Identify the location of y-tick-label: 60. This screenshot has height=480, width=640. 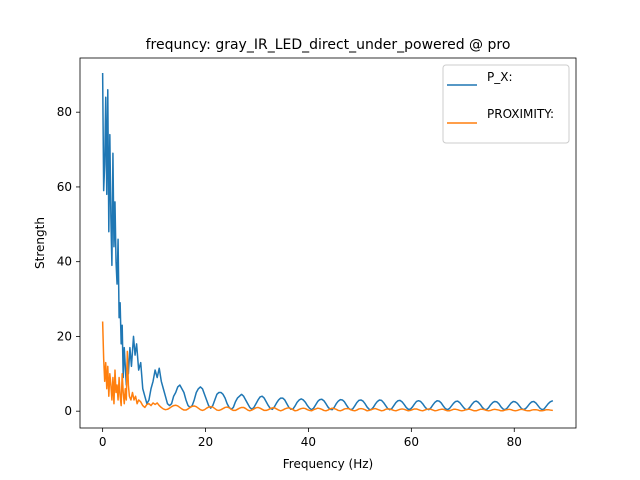
(64, 187).